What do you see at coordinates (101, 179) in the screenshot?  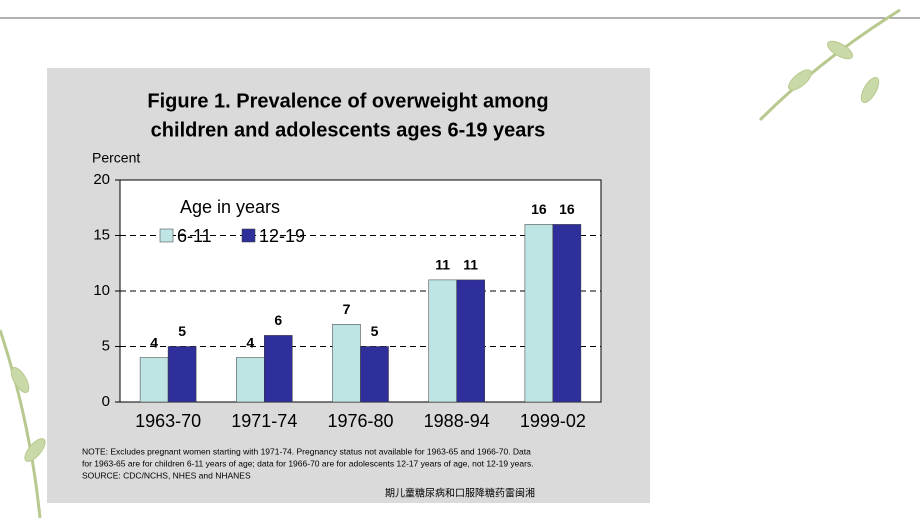 I see `y-tick-label: 20` at bounding box center [101, 179].